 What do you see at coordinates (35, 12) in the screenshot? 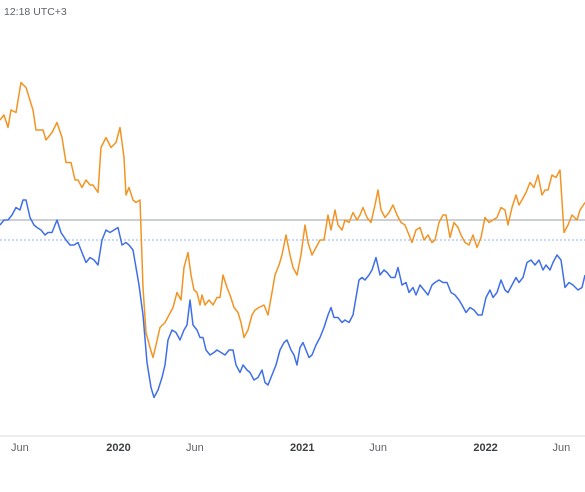
I see `timestamp-label: 12:18 UTC+3` at bounding box center [35, 12].